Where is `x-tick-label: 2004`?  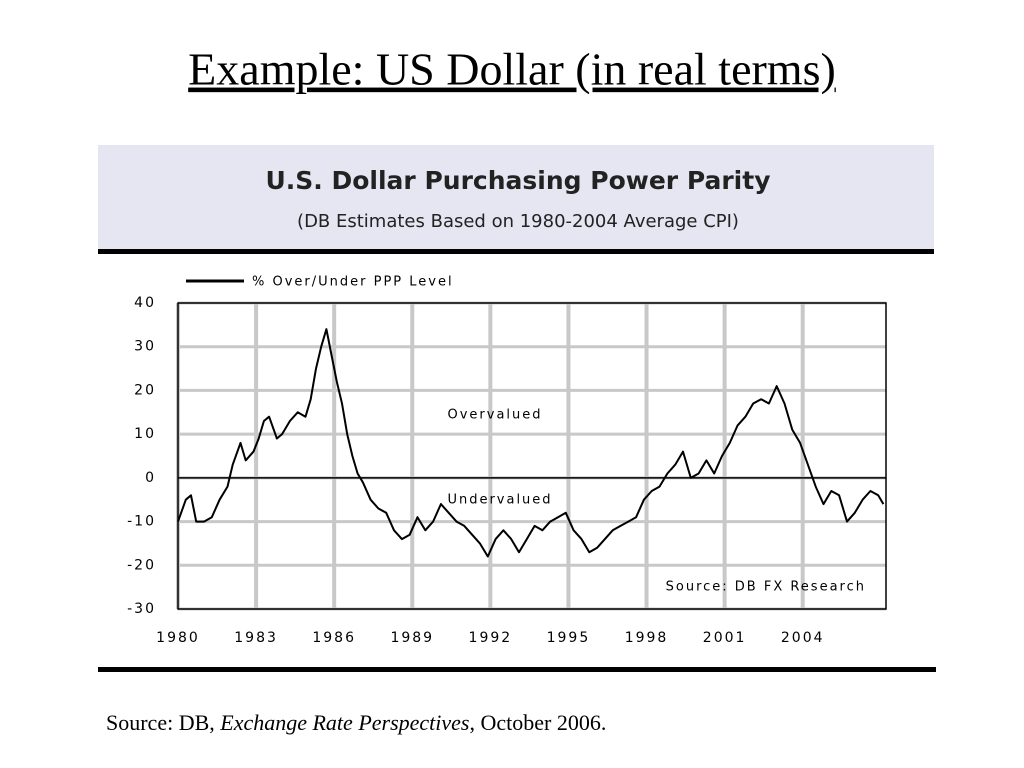
x-tick-label: 2004 is located at coordinates (803, 638).